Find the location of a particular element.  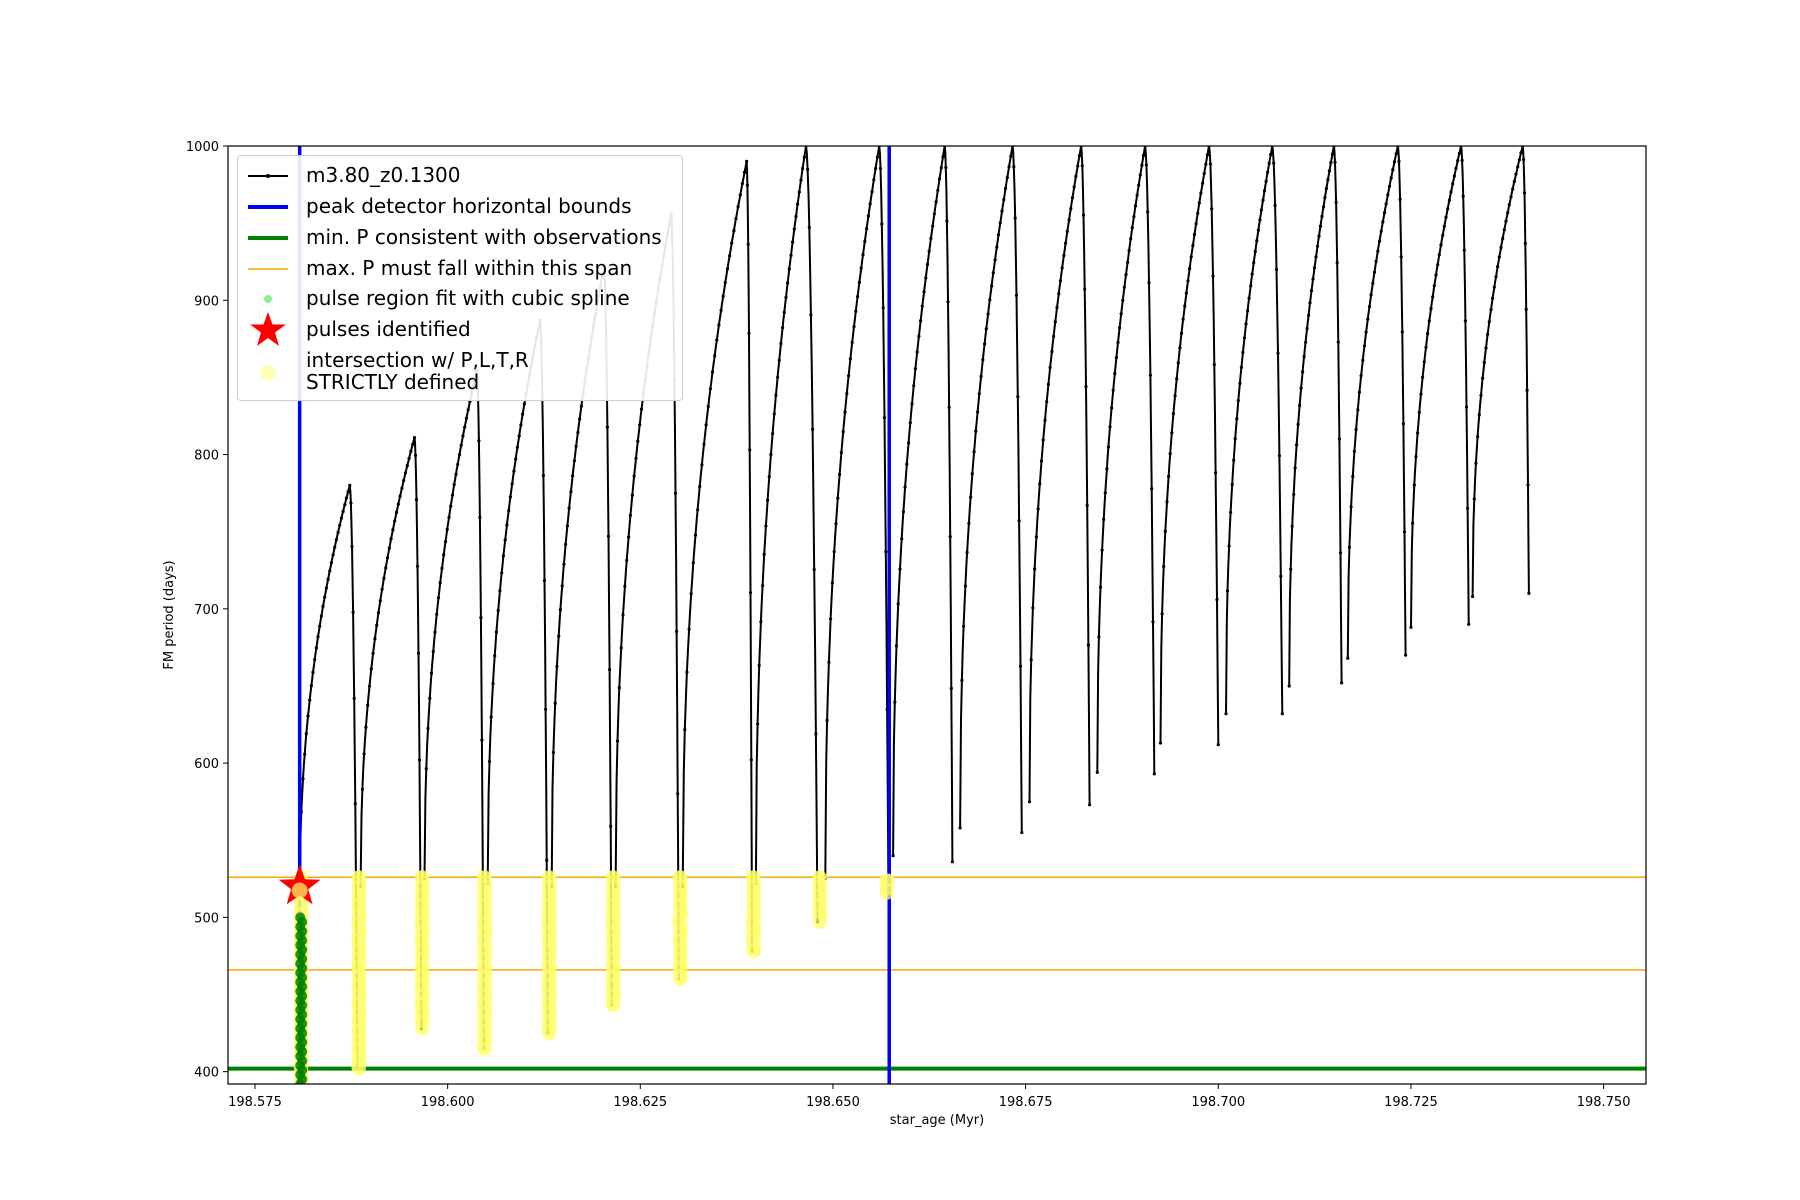

legend-line-blue-swatch is located at coordinates (268, 207).